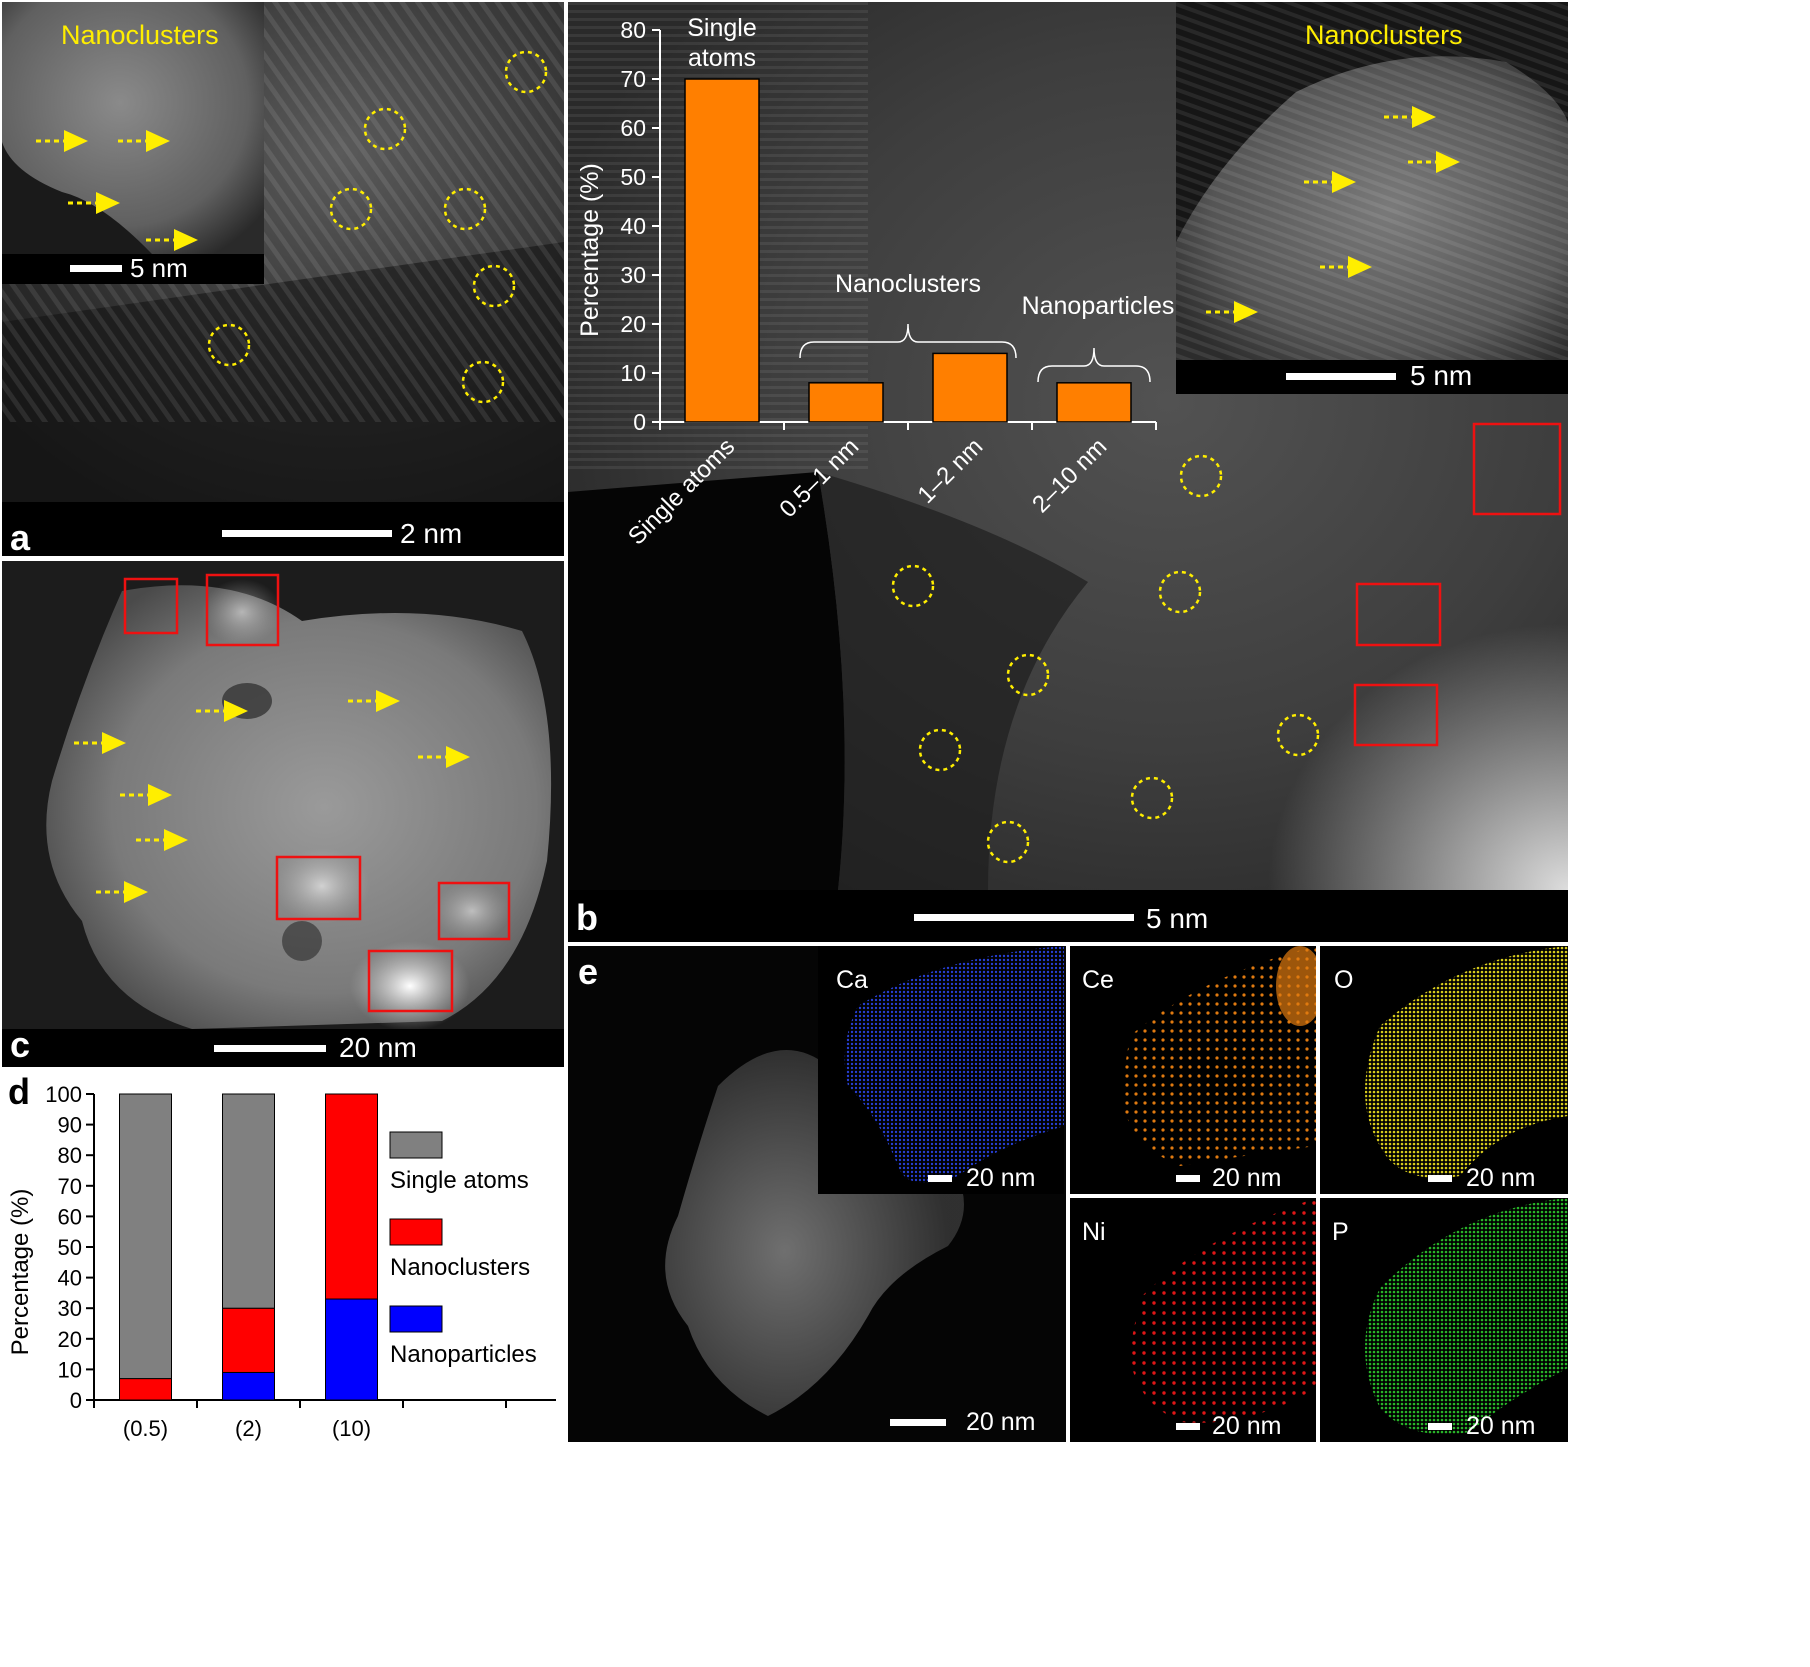  What do you see at coordinates (431, 533) in the screenshot?
I see `panel-a-scalebar-label: 2 nm` at bounding box center [431, 533].